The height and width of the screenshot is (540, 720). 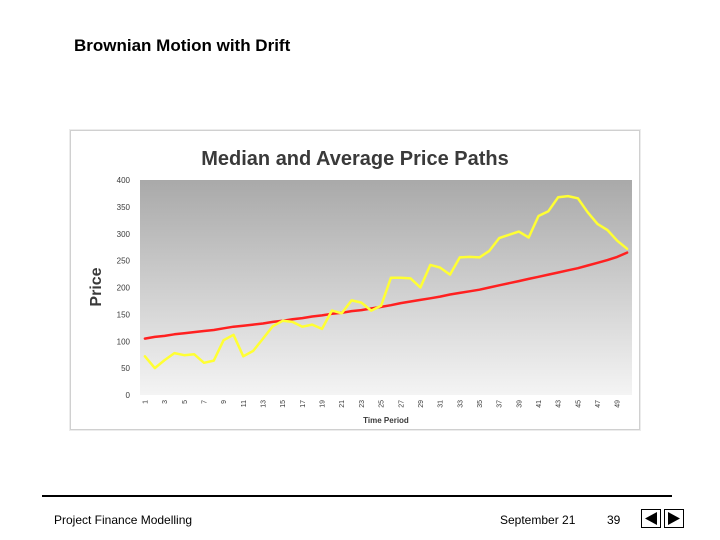 What do you see at coordinates (244, 403) in the screenshot?
I see `x-tick-label: 11` at bounding box center [244, 403].